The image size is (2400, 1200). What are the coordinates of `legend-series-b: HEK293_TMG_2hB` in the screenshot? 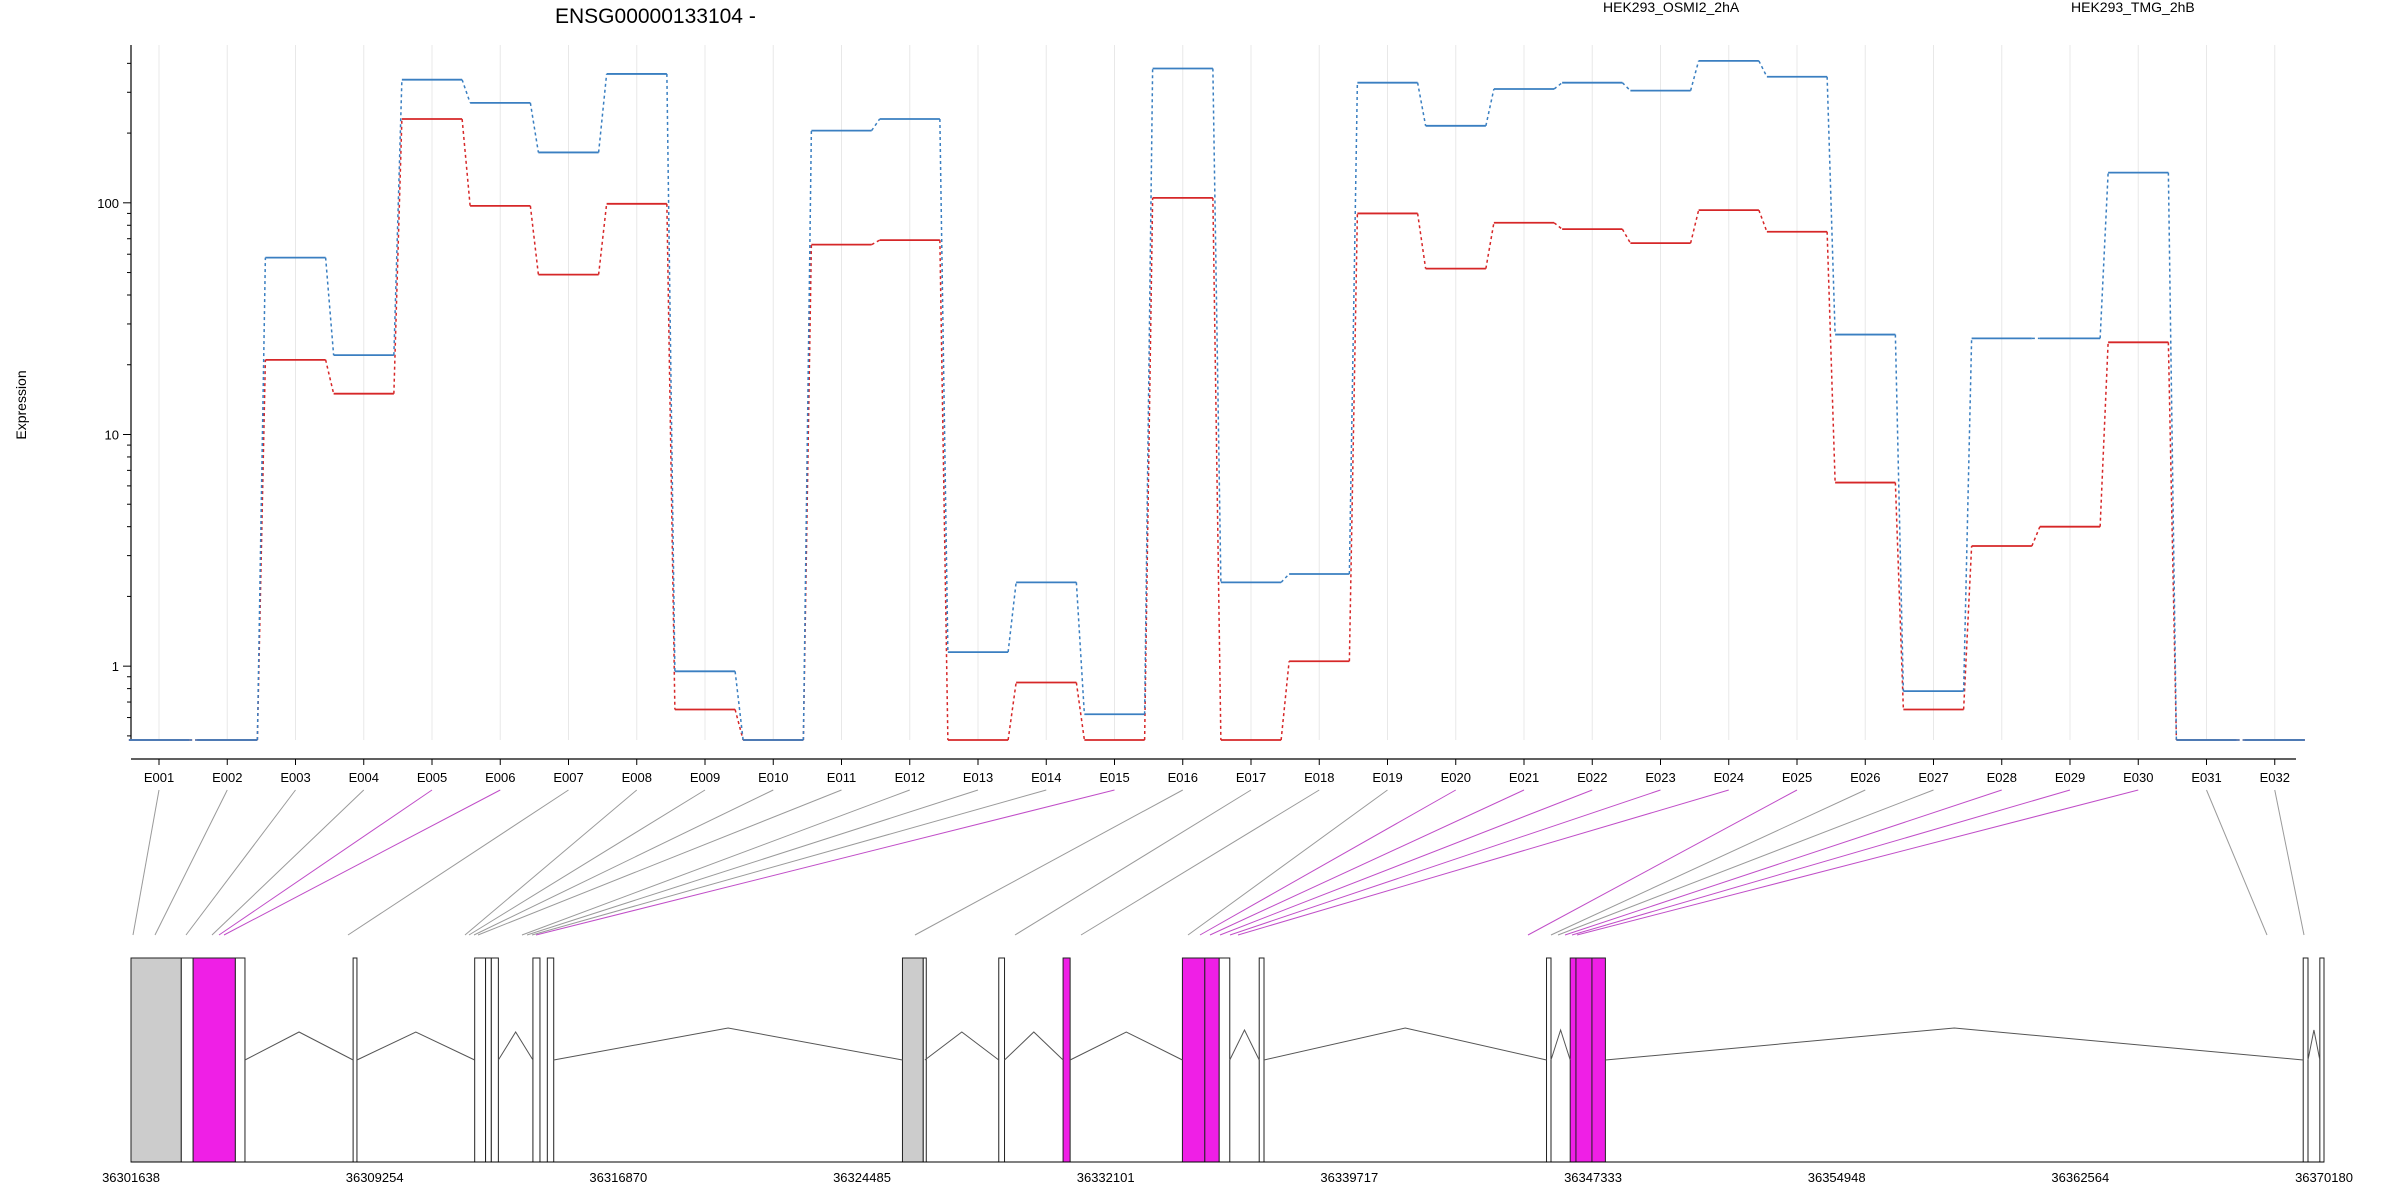 It's located at (2133, 7).